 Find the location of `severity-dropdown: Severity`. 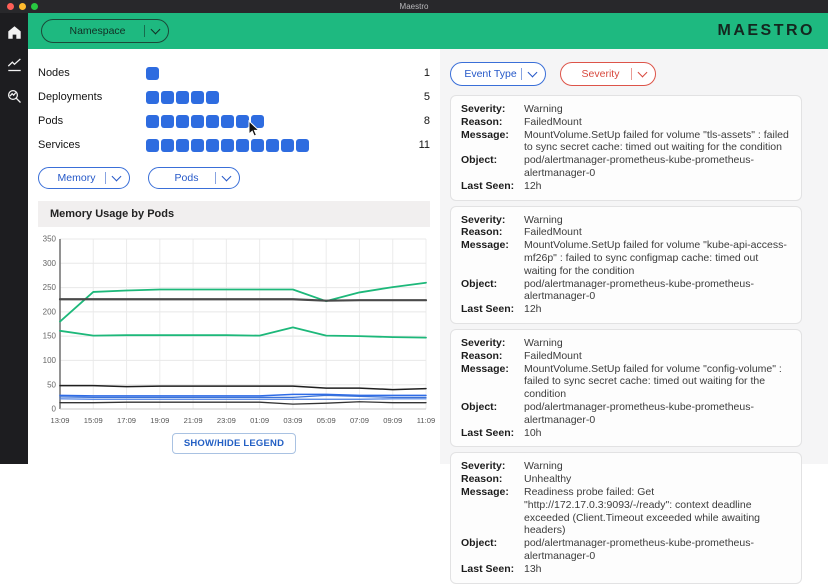

severity-dropdown: Severity is located at coordinates (608, 74).